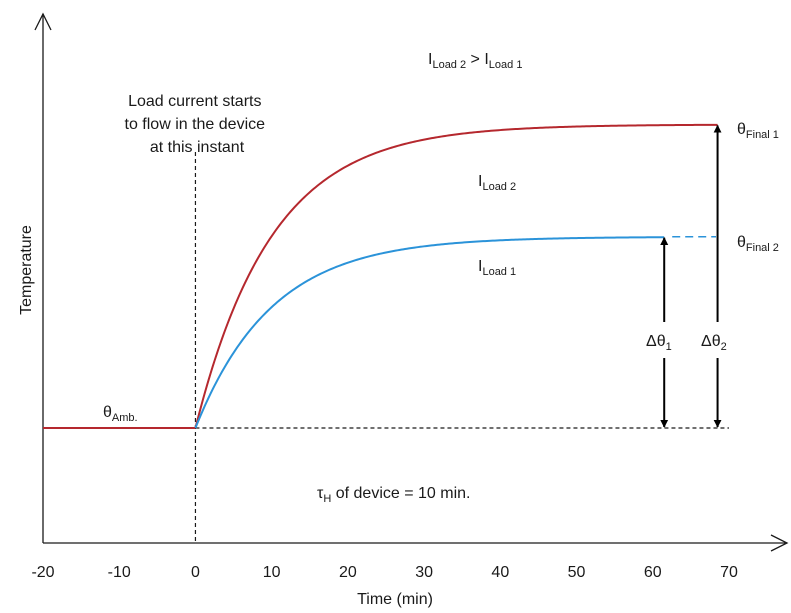 This screenshot has width=791, height=613. I want to click on x-tick-label: 40, so click(500, 572).